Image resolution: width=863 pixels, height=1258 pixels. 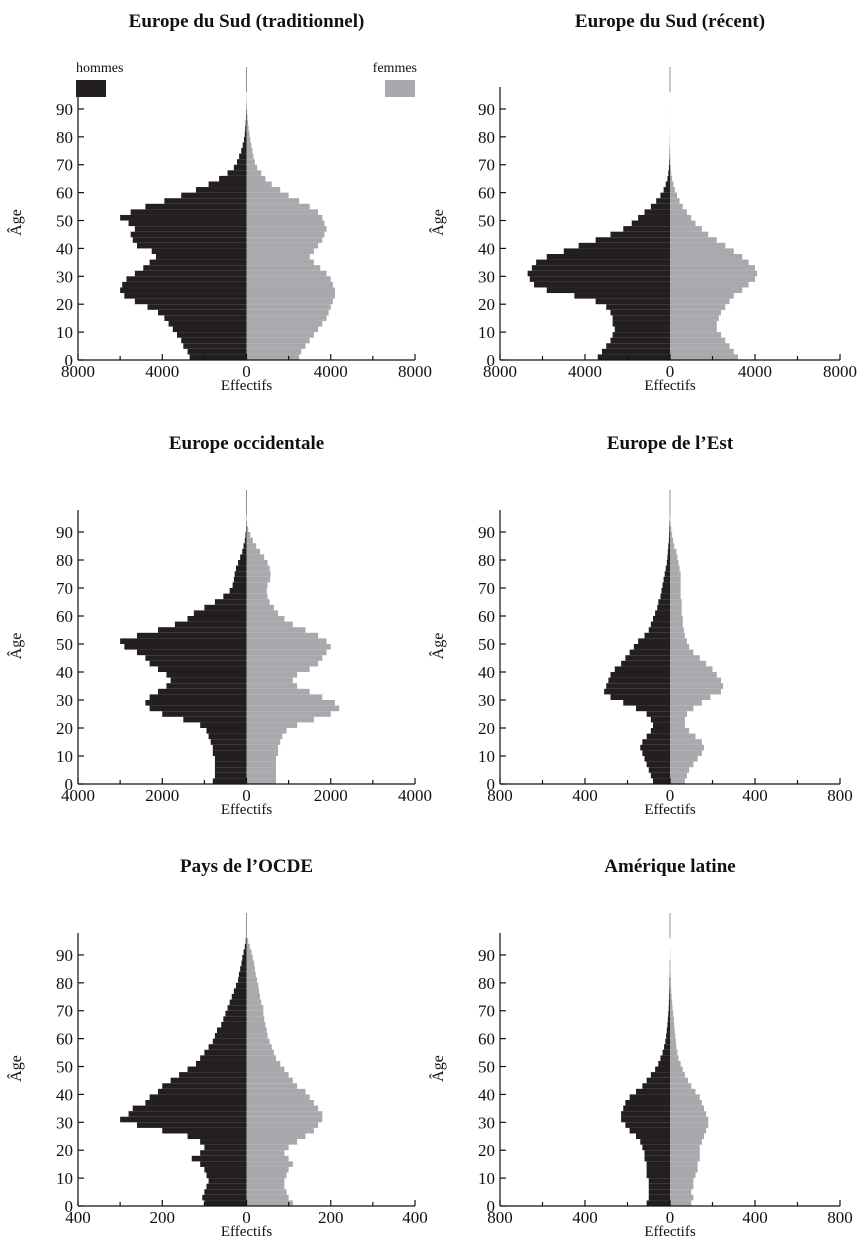 I want to click on y-tick-label: 70, so click(x=486, y=165).